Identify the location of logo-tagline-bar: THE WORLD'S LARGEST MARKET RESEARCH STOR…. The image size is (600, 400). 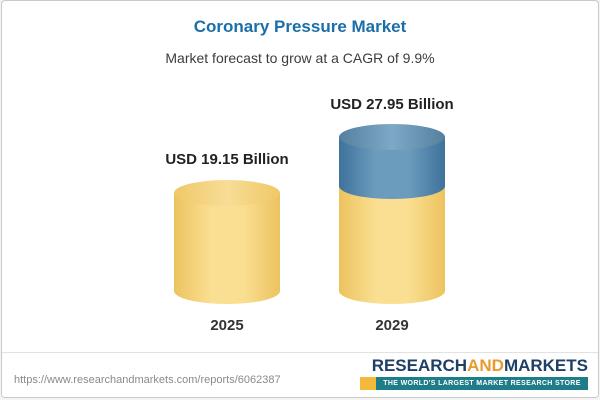
(474, 383).